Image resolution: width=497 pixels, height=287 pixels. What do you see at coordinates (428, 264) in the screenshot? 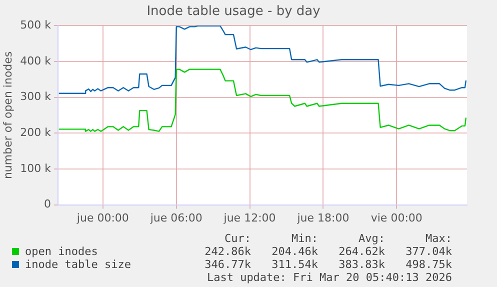
I see `text: 498.75k` at bounding box center [428, 264].